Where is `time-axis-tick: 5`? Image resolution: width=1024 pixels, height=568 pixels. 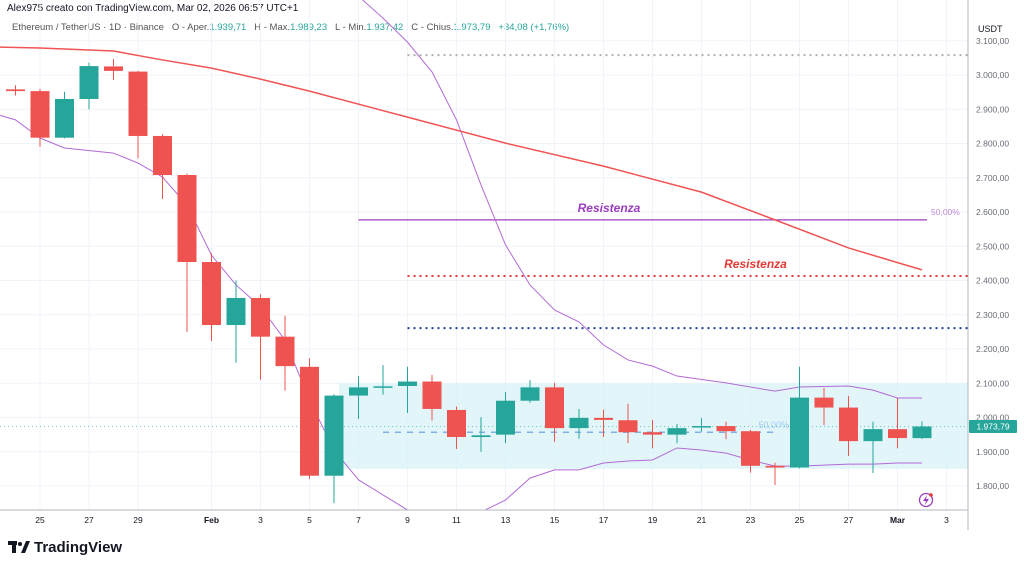
time-axis-tick: 5 is located at coordinates (309, 520).